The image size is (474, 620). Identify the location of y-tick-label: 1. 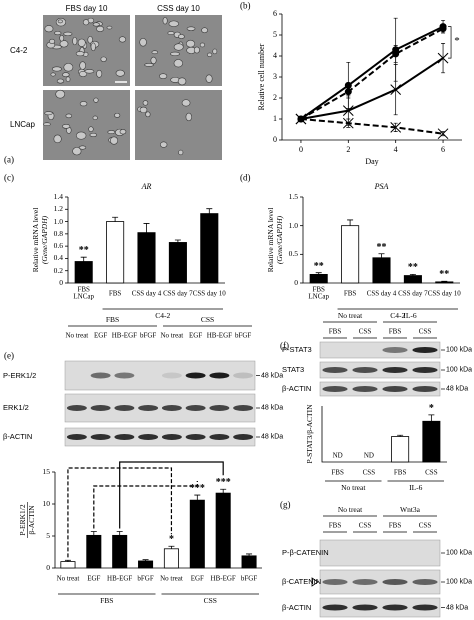
(275, 118).